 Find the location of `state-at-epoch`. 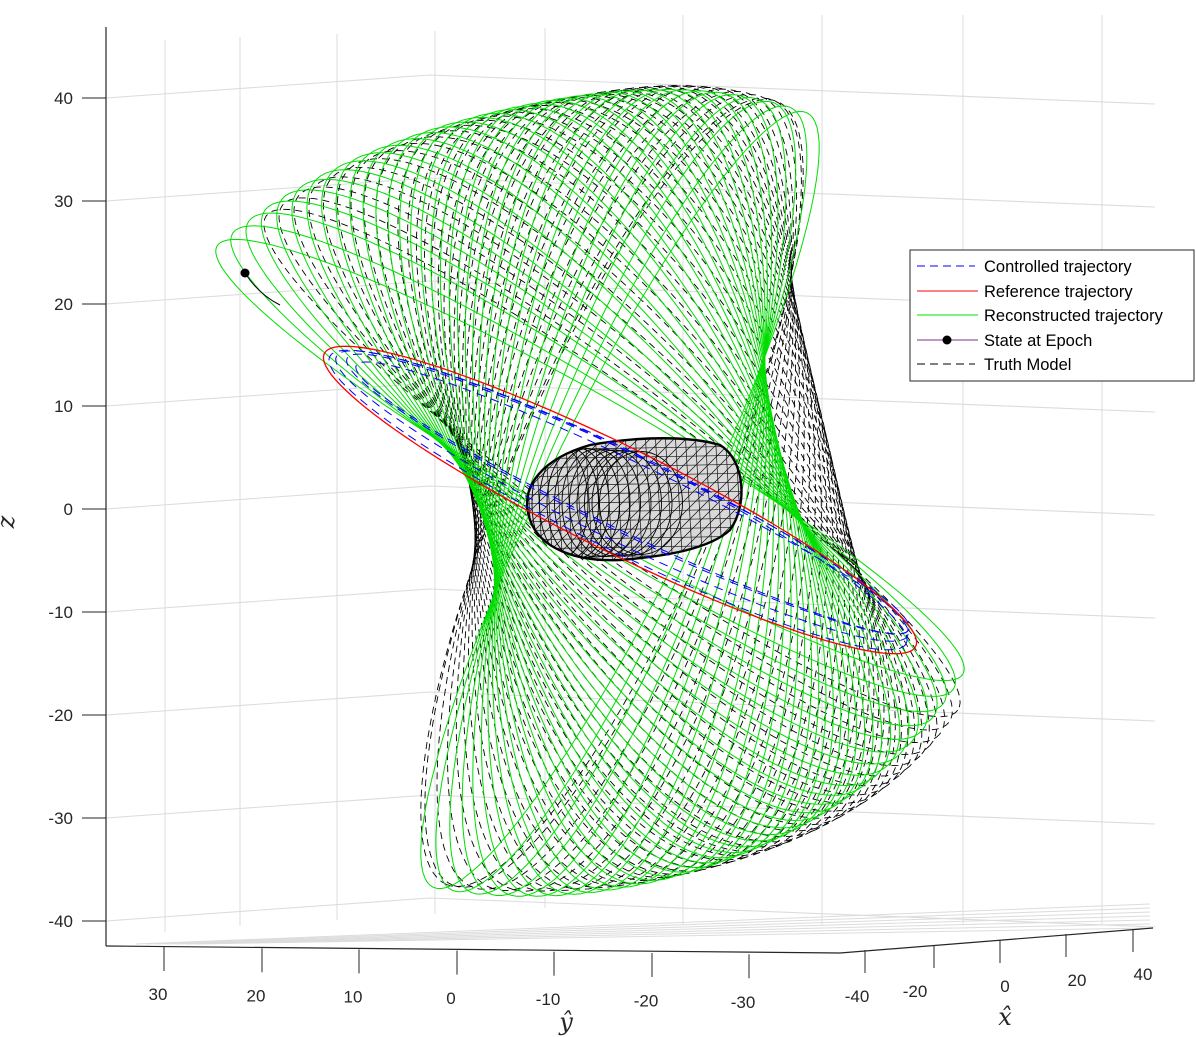

state-at-epoch is located at coordinates (260, 287).